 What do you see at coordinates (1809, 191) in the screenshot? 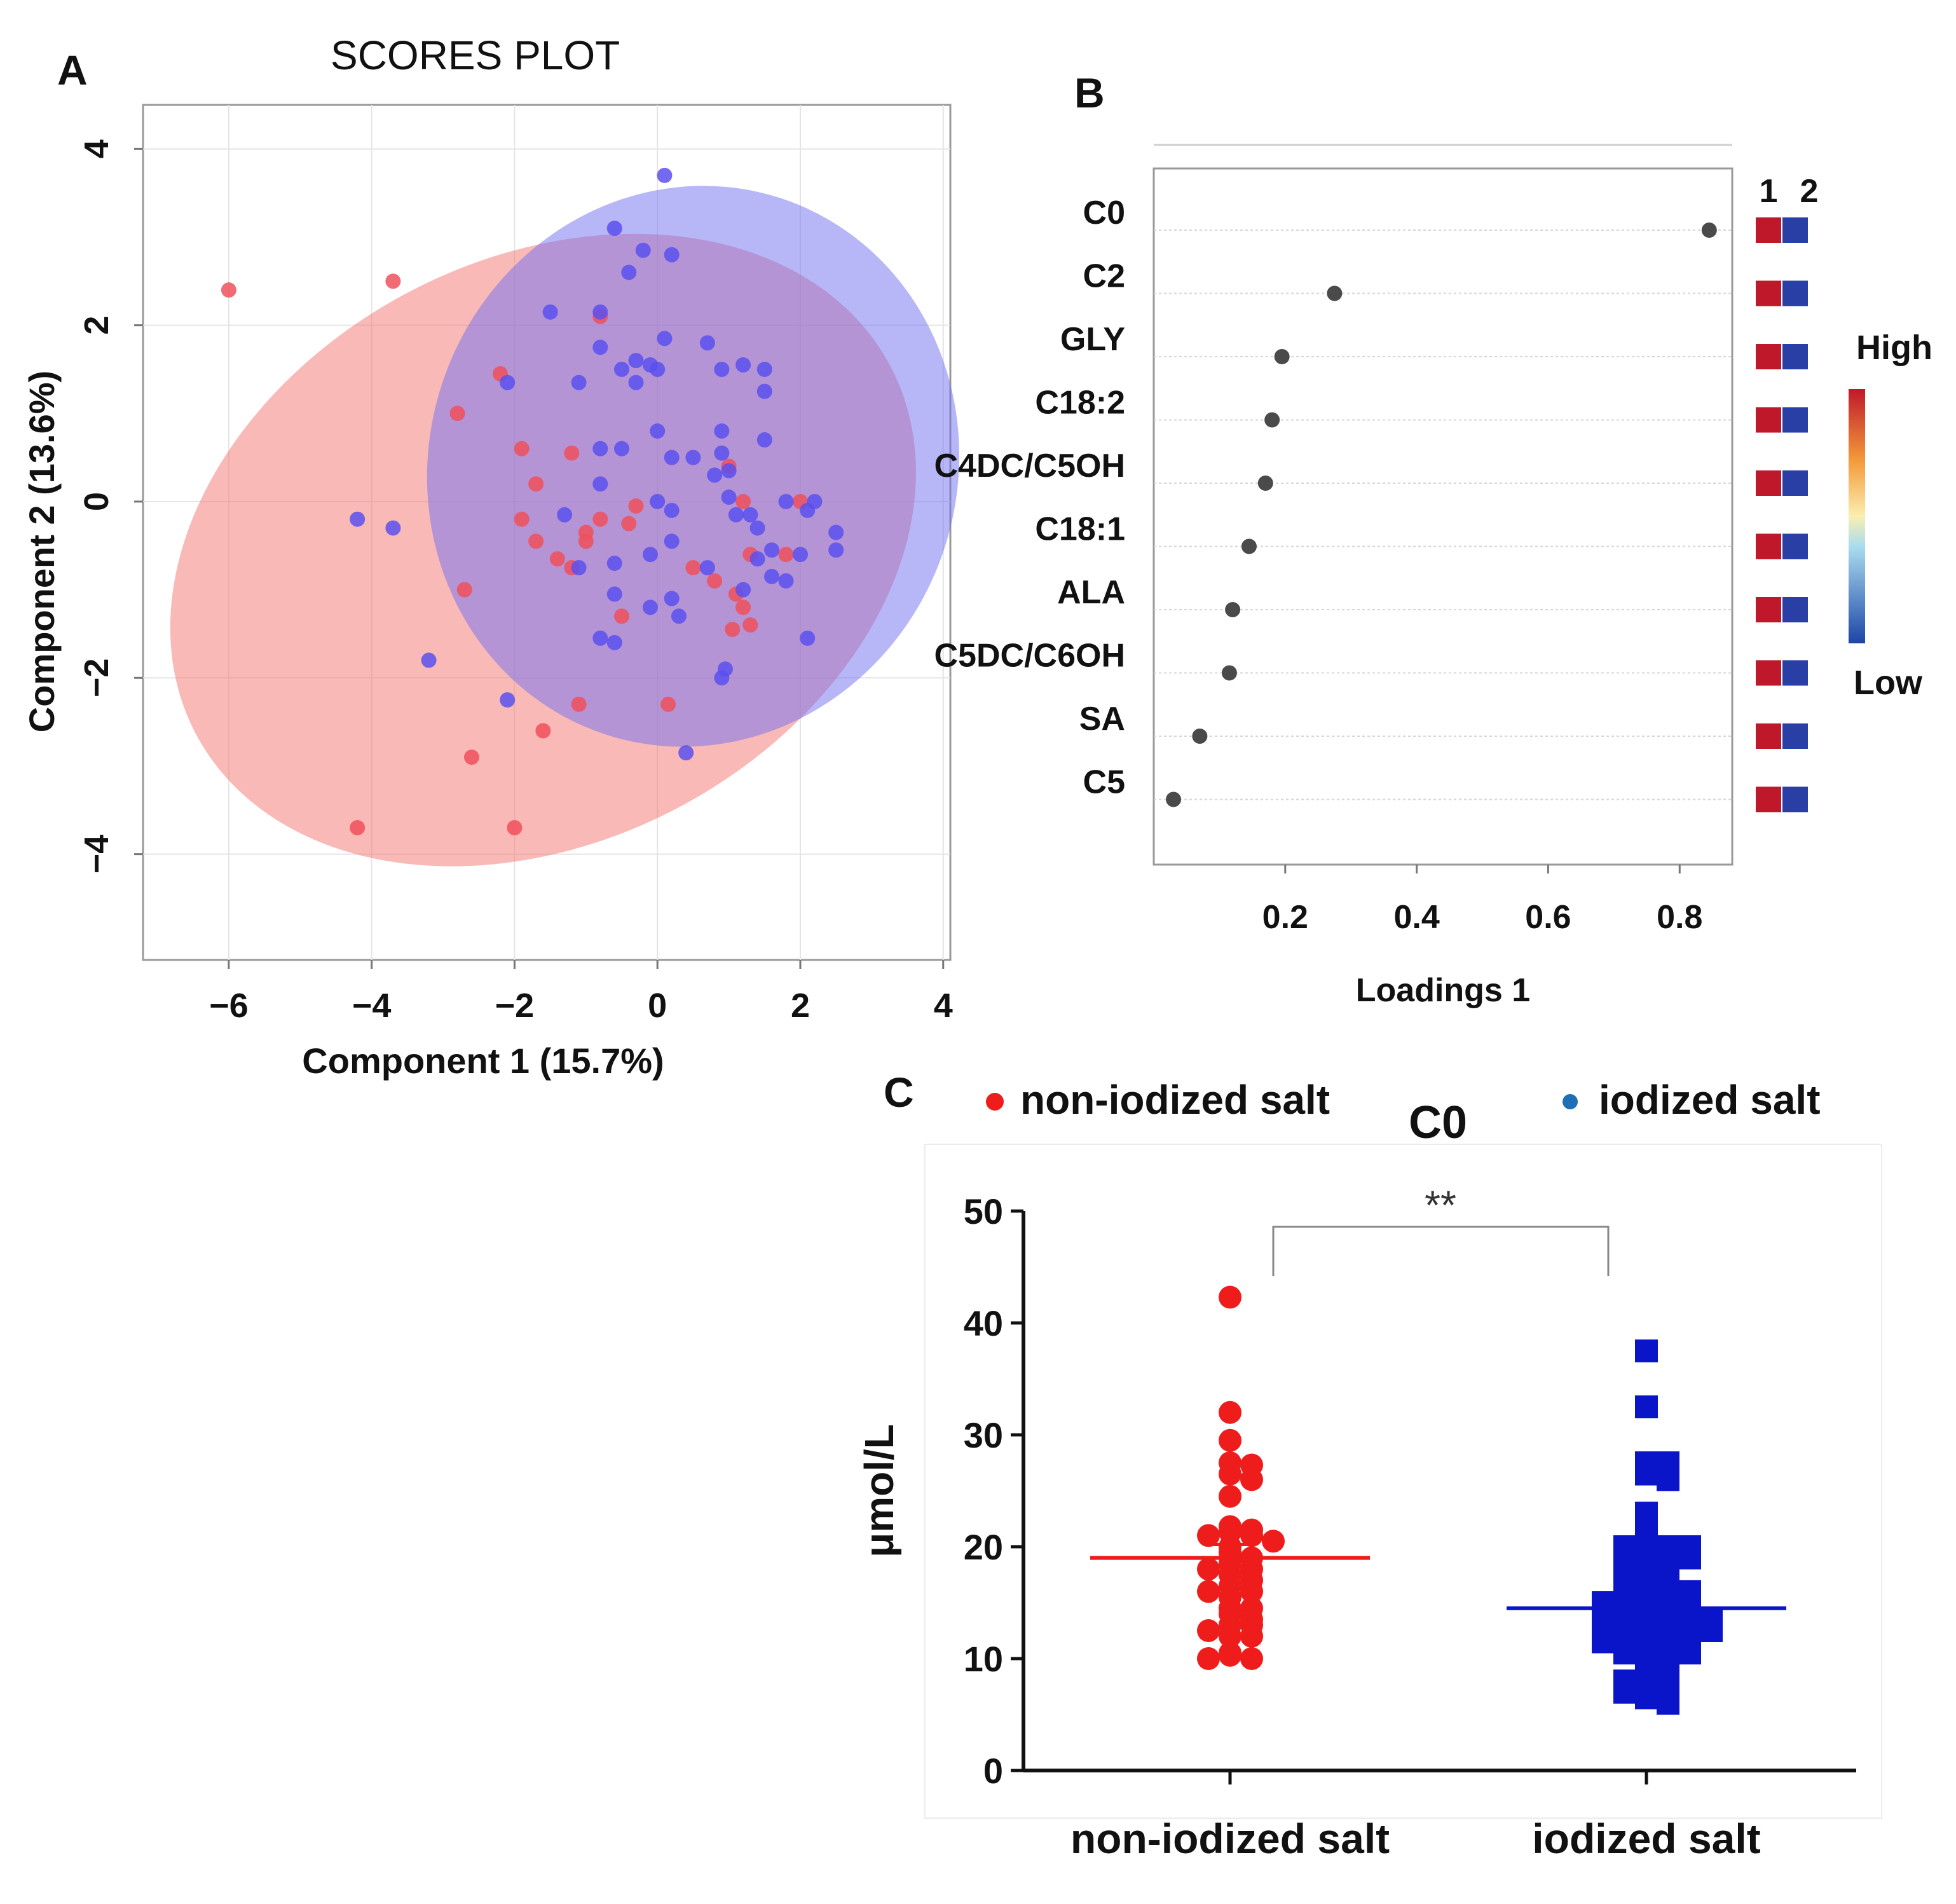
I see `heatmap-column-2: 2` at bounding box center [1809, 191].